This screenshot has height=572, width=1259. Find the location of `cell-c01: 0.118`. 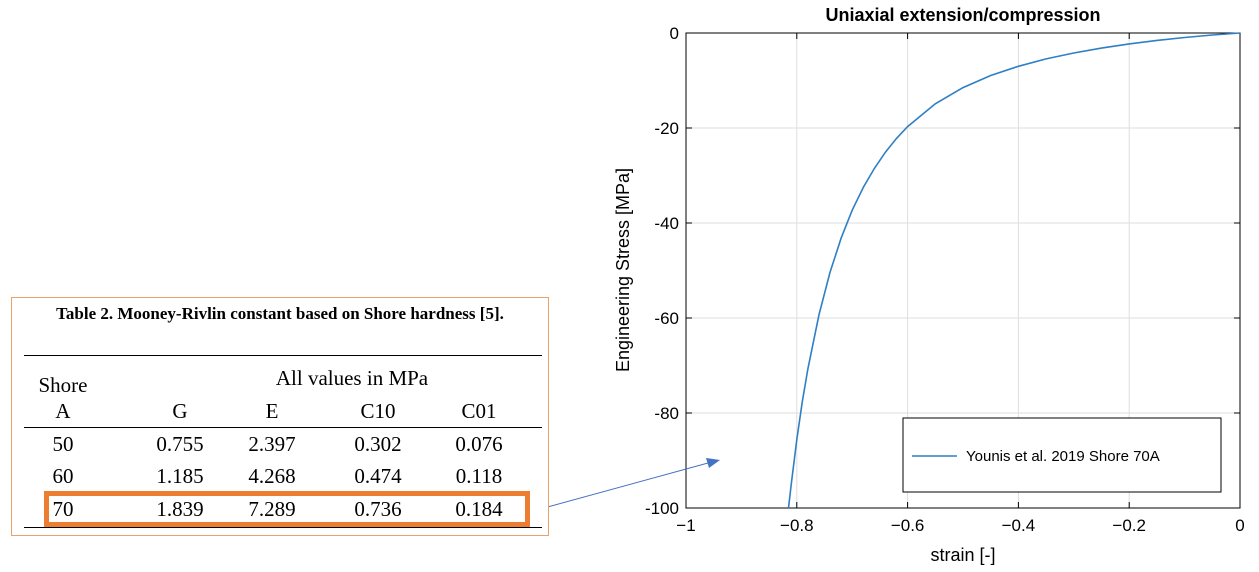

cell-c01: 0.118 is located at coordinates (479, 476).